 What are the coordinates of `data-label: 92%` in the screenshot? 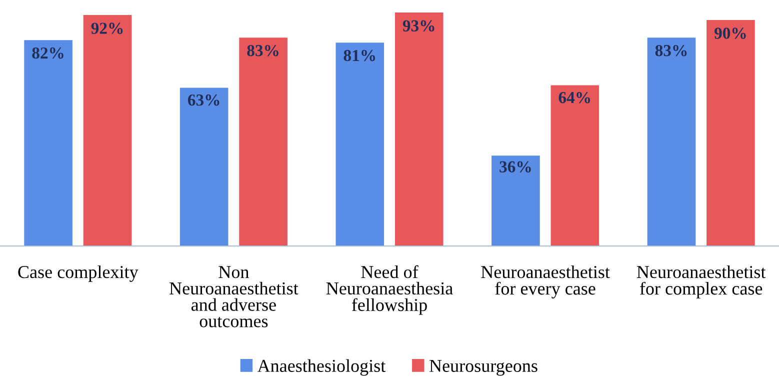 It's located at (107, 28).